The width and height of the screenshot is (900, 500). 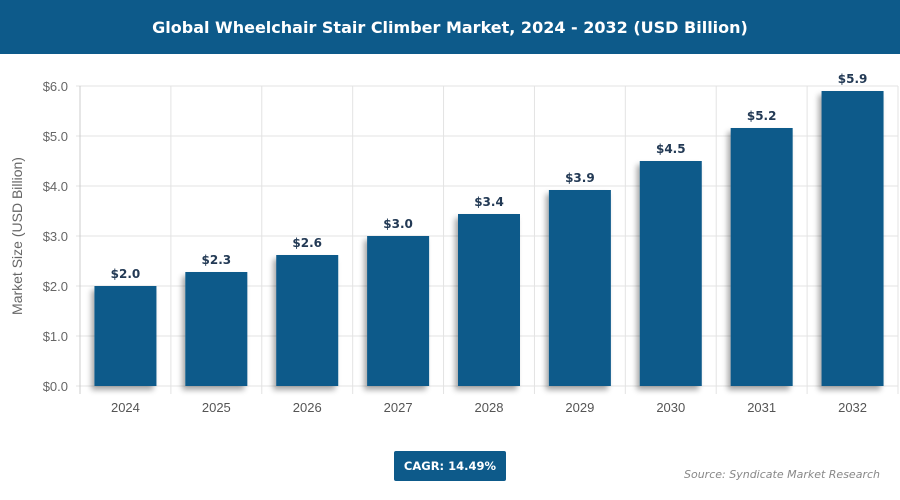 What do you see at coordinates (125, 407) in the screenshot?
I see `x-tick-label: 2024` at bounding box center [125, 407].